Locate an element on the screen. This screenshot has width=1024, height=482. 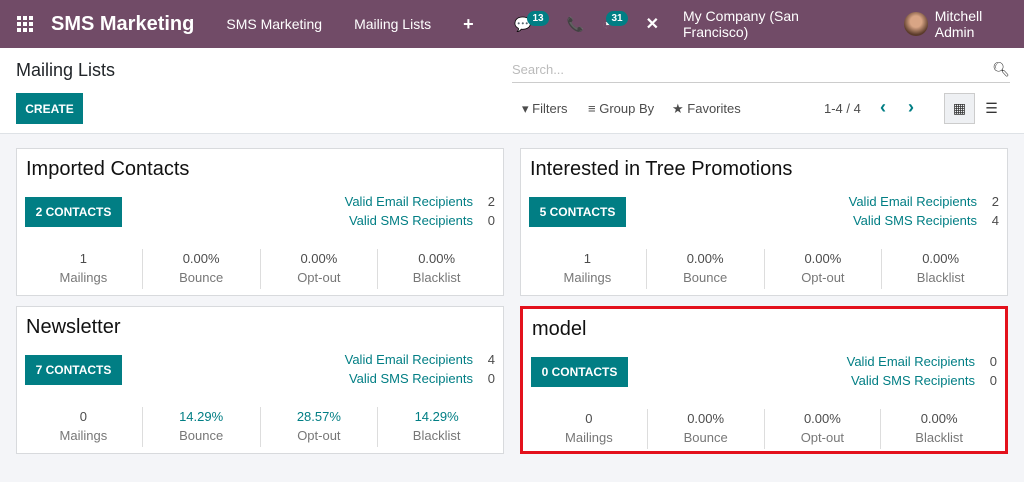
menu-sms-marketing: SMS Marketing is located at coordinates (274, 24).